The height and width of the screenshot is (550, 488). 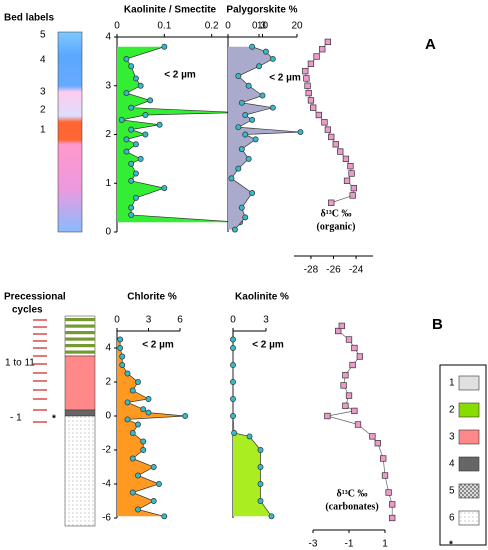 I want to click on legend-label: 2, so click(x=452, y=410).